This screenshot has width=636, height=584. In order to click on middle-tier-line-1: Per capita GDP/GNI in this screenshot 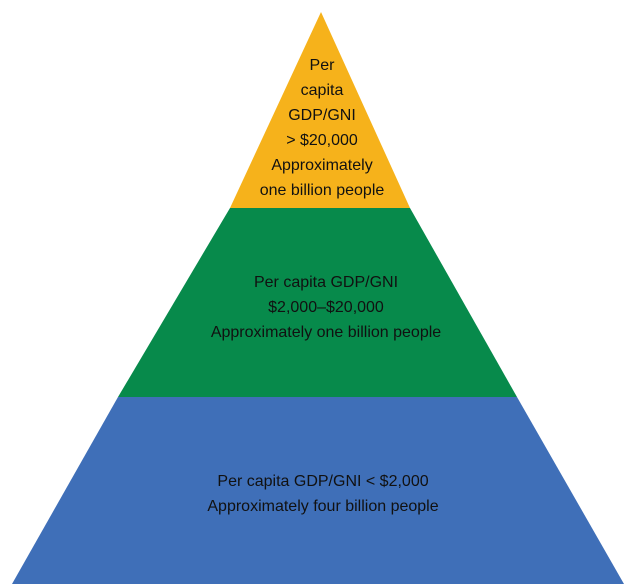, I will do `click(326, 282)`.